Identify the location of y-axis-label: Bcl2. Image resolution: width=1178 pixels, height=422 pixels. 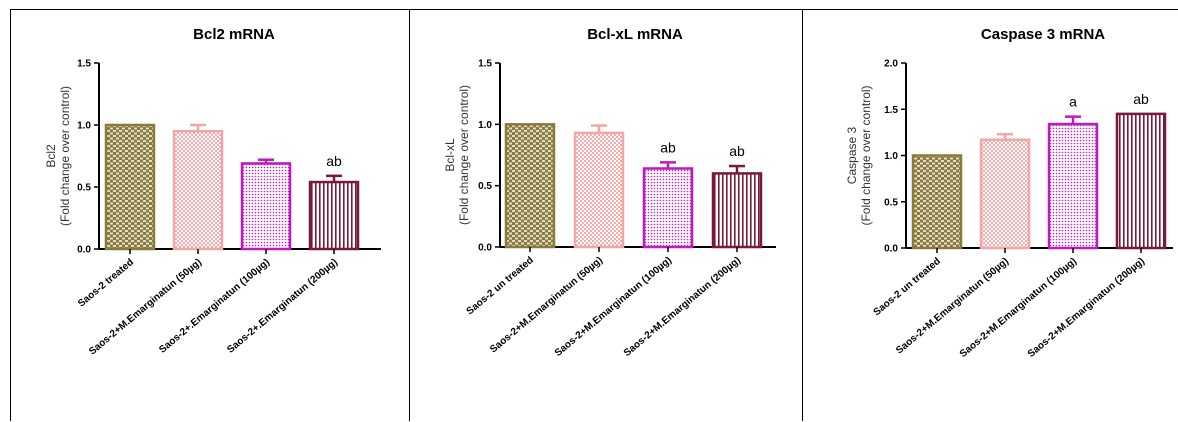
(51, 156).